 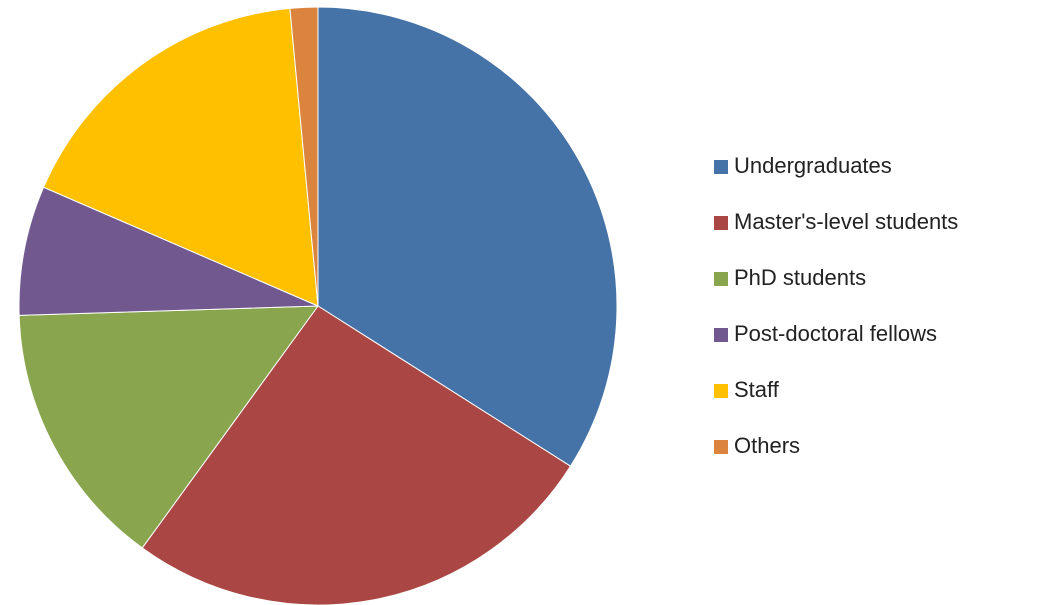 What do you see at coordinates (846, 221) in the screenshot?
I see `legend-label: Master's-level students` at bounding box center [846, 221].